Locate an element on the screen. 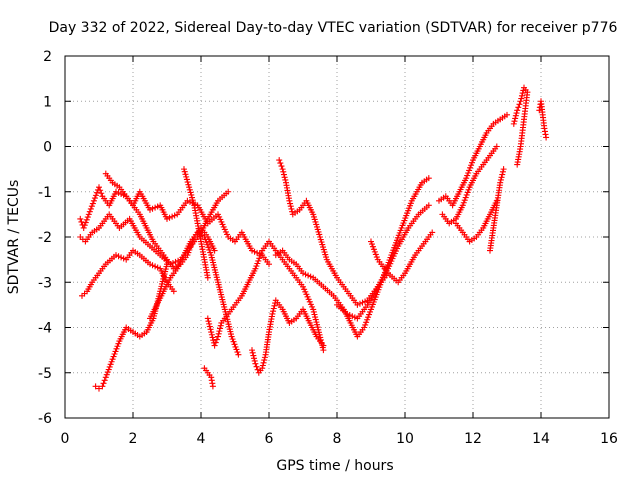 The image size is (640, 480). y-axis-label: SDTVAR / TECUs is located at coordinates (14, 237).